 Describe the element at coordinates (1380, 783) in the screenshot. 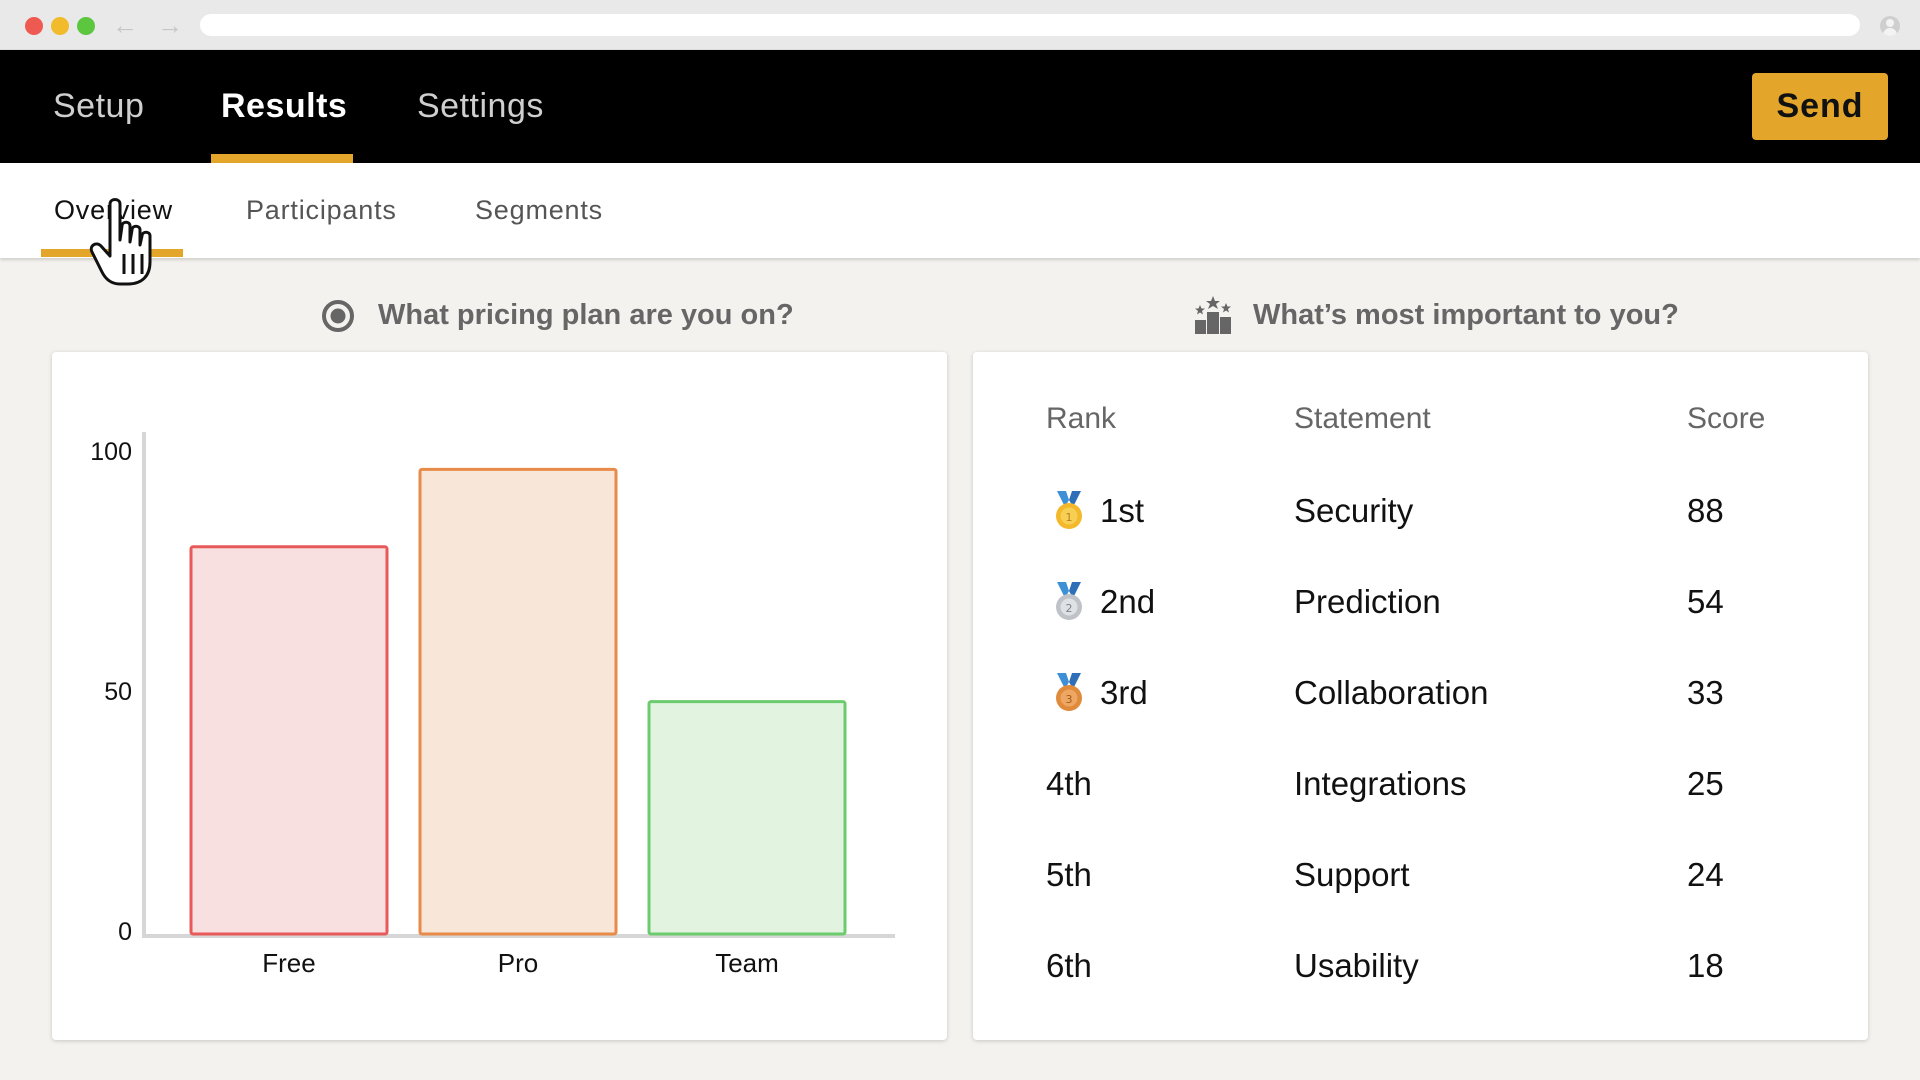

I see `statement-cell: Integrations` at that location.